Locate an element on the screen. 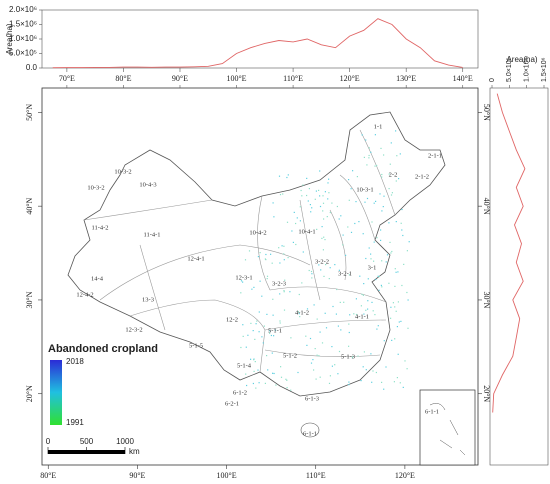  x-tick-label: 120°E is located at coordinates (350, 78).